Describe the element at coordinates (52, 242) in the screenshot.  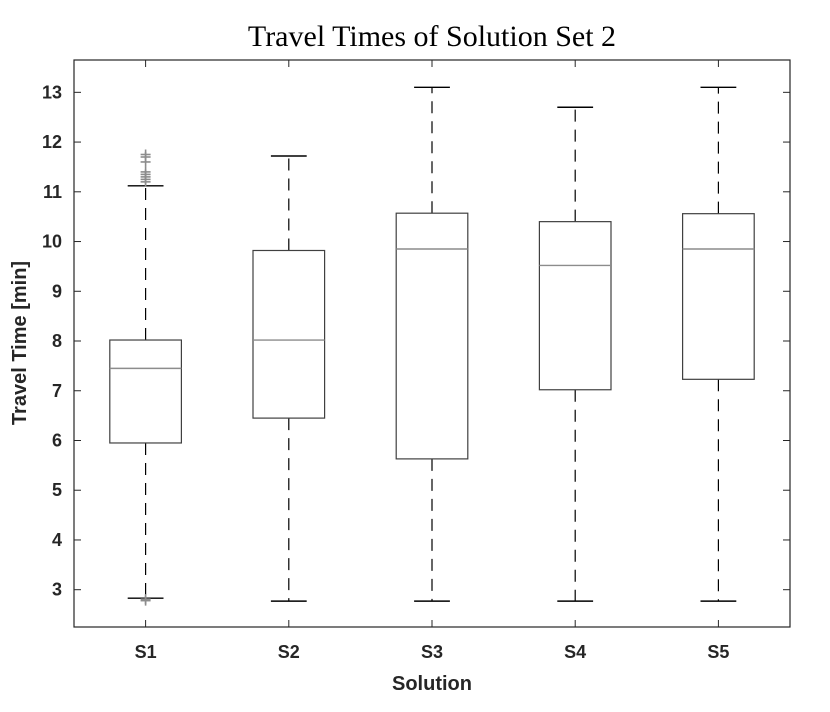
I see `y-tick-label: 10` at that location.